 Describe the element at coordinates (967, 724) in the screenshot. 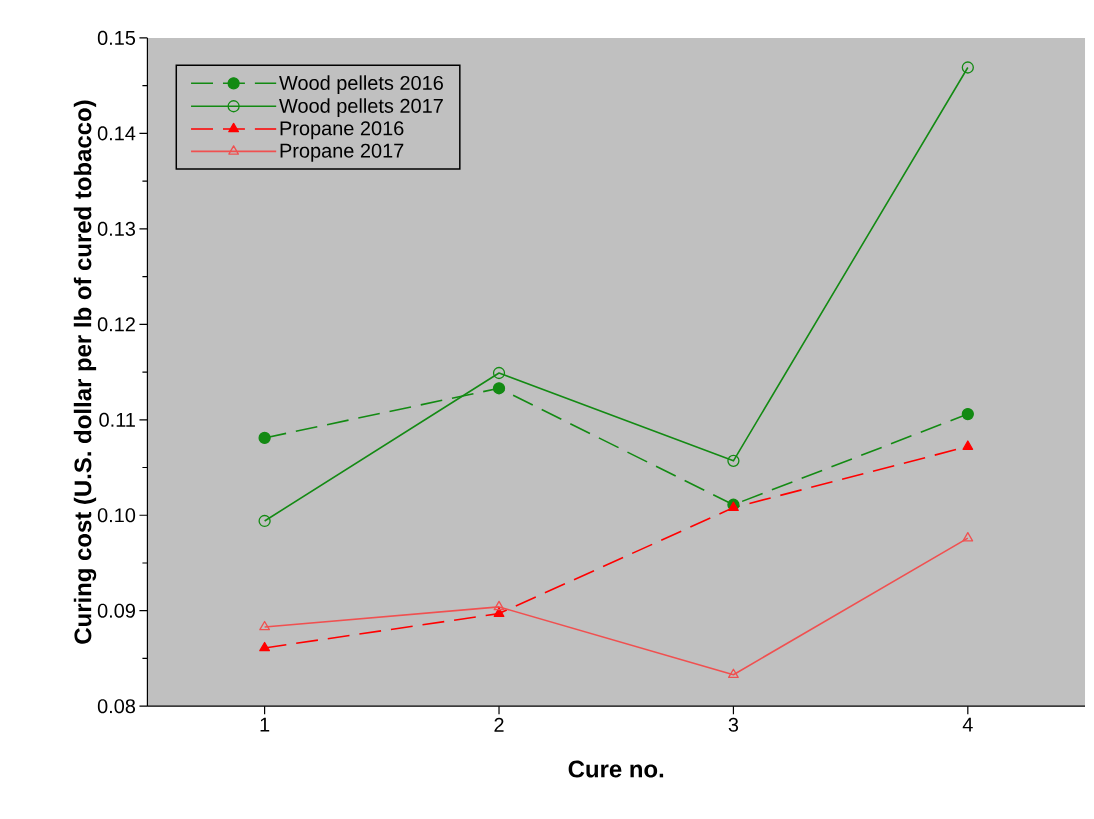

I see `x-tick-label: 4` at that location.